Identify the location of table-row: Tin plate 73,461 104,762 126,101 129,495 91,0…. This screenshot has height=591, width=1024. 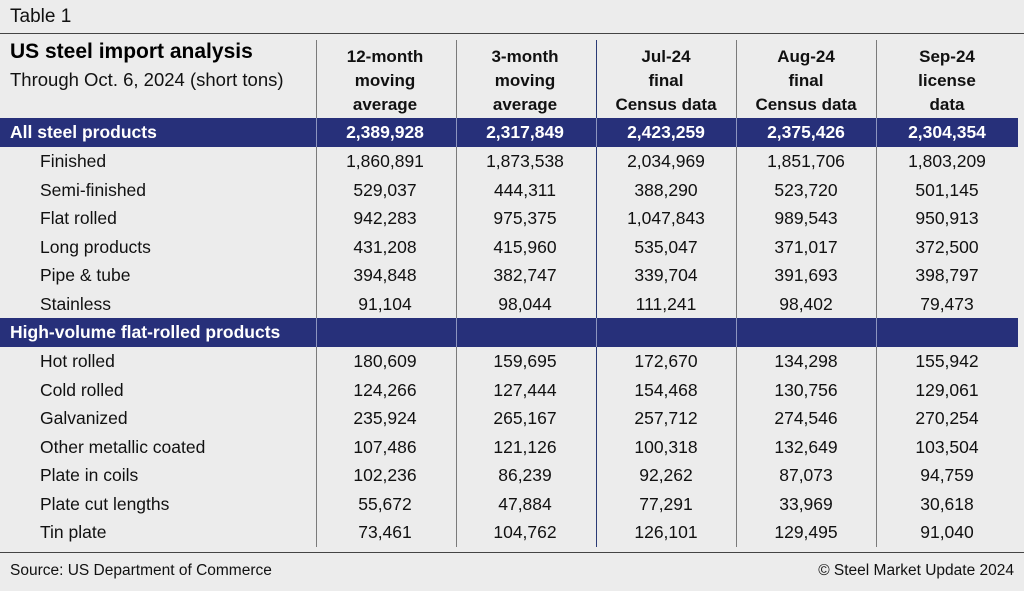
(509, 532).